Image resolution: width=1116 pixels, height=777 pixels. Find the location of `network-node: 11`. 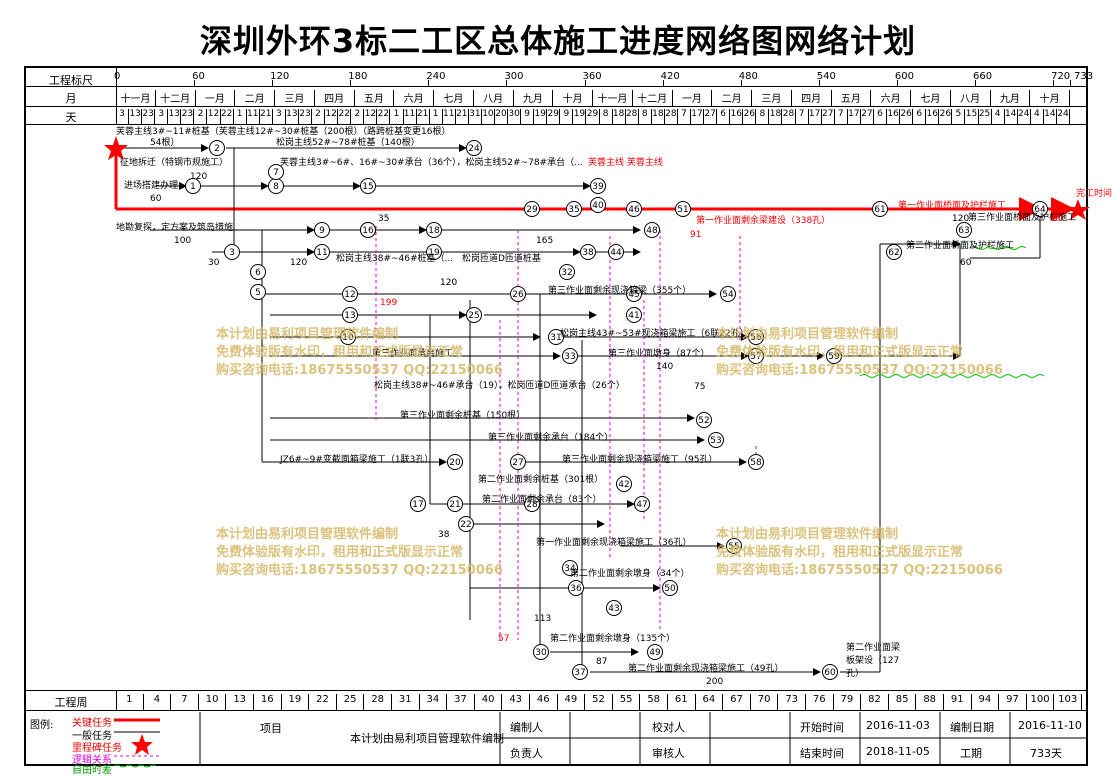

network-node: 11 is located at coordinates (322, 252).